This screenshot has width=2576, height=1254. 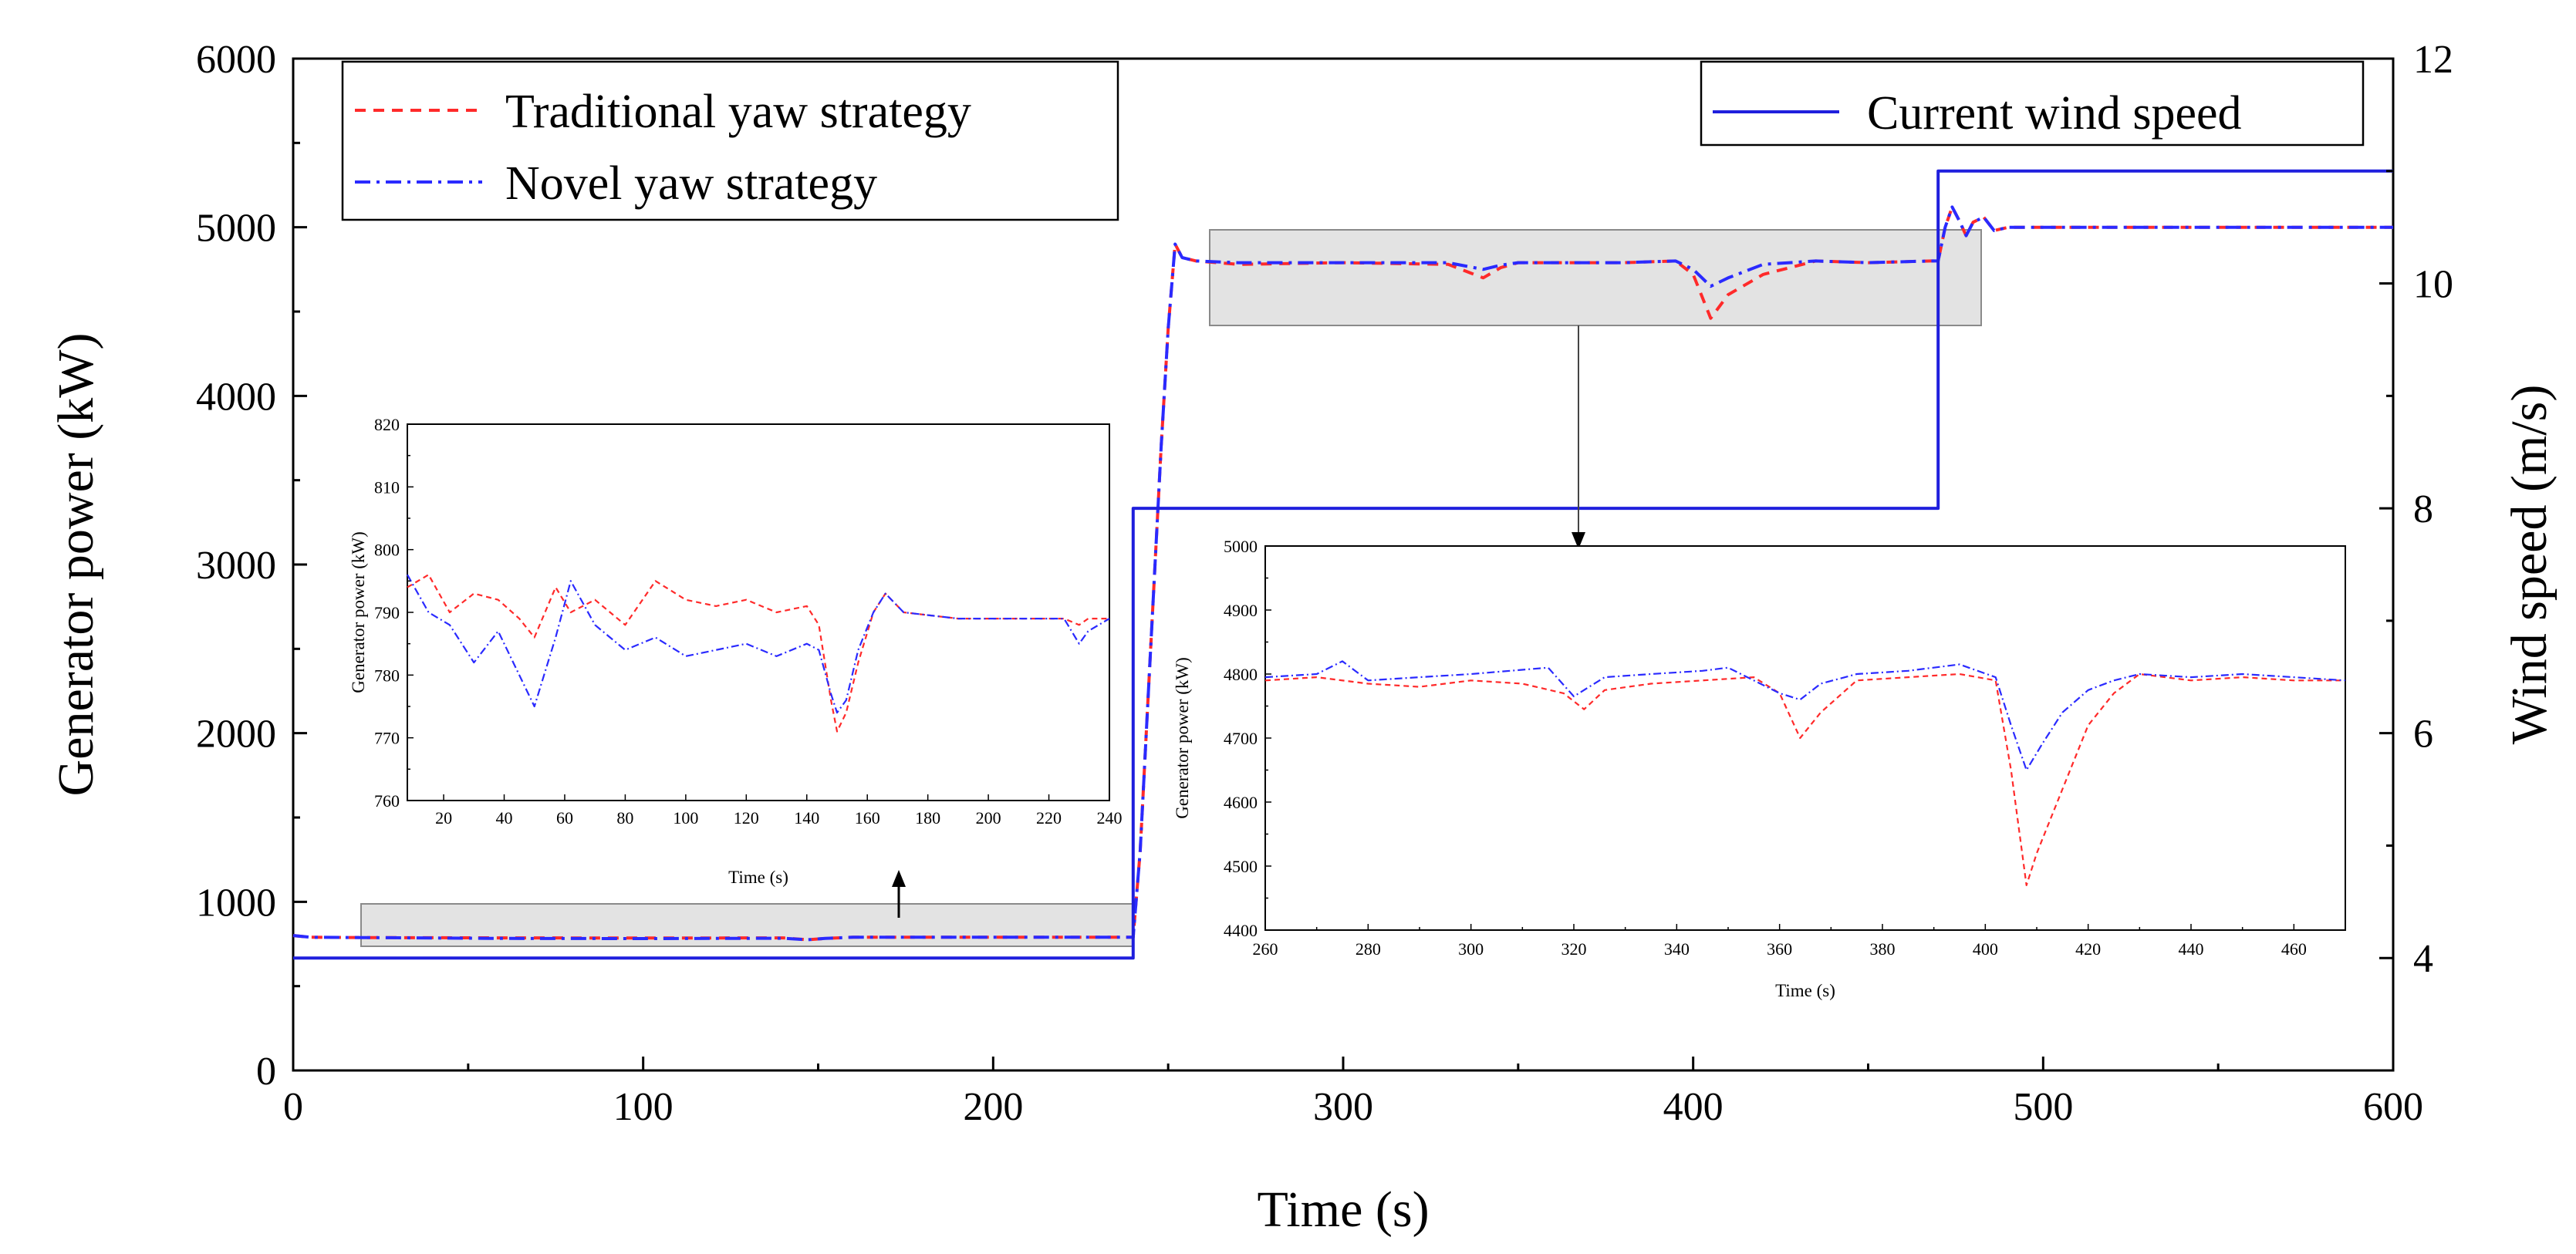 What do you see at coordinates (779, 811) in the screenshot?
I see `inset-low-x-ticks: 20 40 60 80 100 120 140 160 180 200 220 240` at bounding box center [779, 811].